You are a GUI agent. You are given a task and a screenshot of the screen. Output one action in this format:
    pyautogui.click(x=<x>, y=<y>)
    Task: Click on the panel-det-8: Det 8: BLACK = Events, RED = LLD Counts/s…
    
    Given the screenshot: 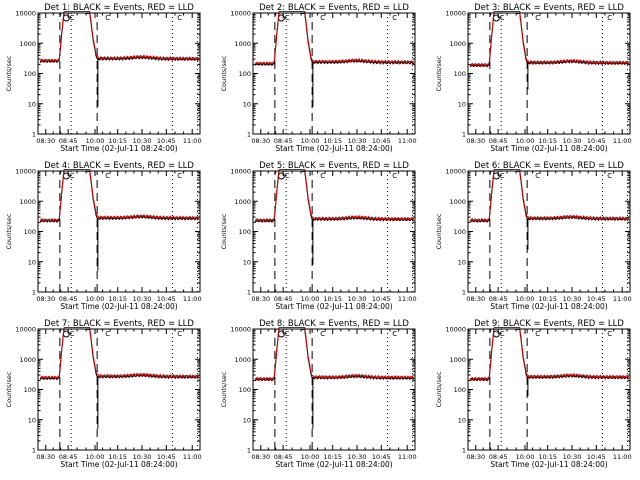 What is the action you would take?
    pyautogui.click(x=318, y=394)
    